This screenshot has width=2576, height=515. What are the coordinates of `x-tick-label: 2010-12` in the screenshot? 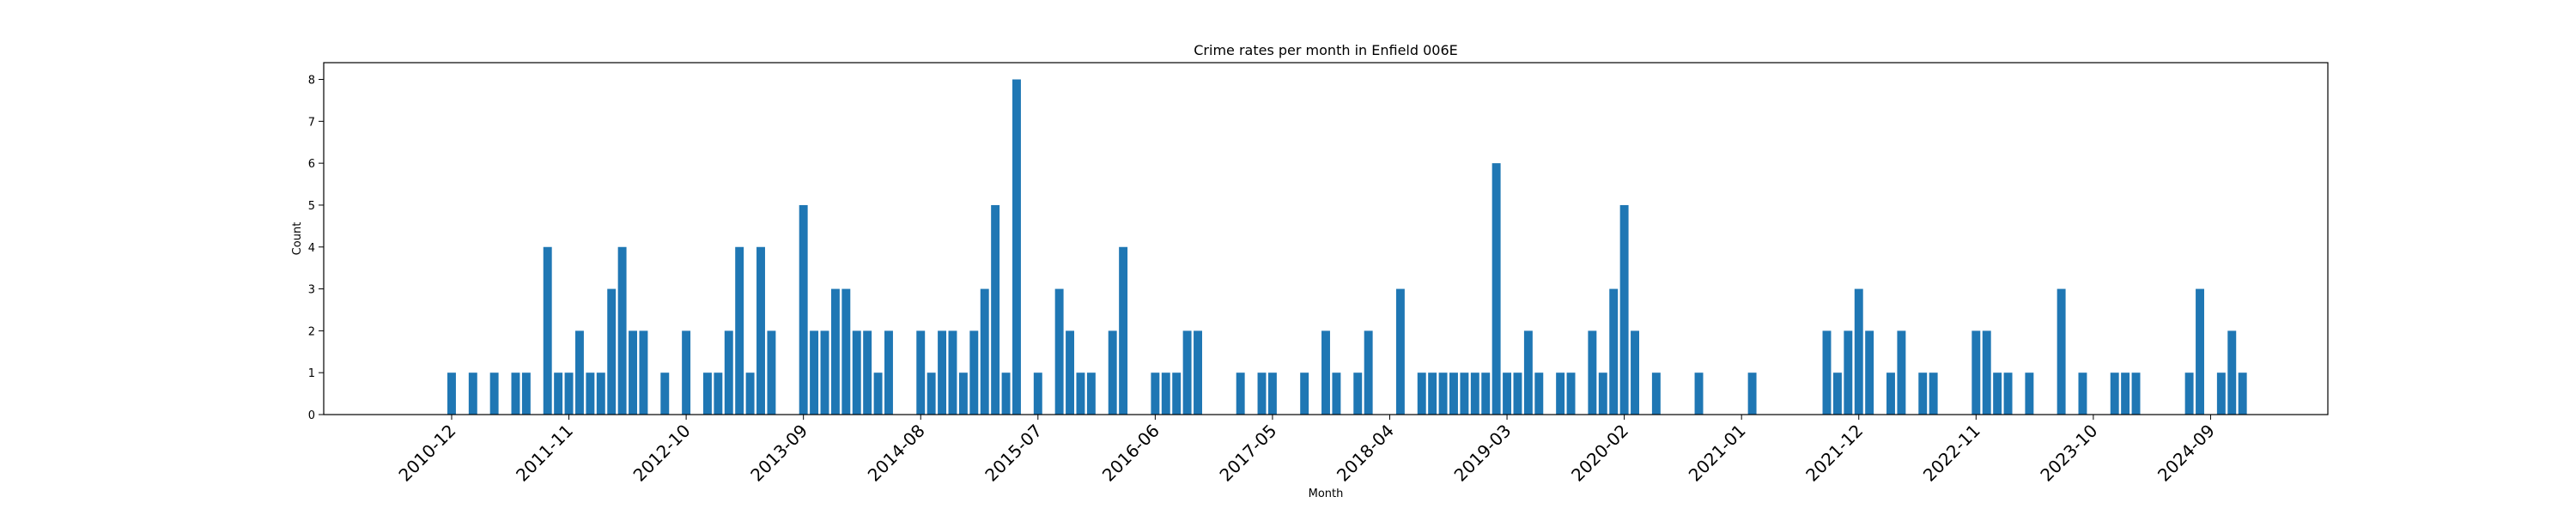 It's located at (426, 453).